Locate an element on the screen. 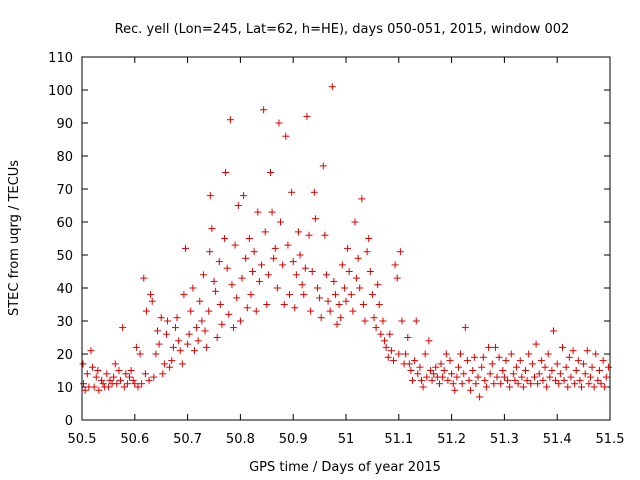 This screenshot has height=480, width=640. x-tick-label: 50.8 is located at coordinates (240, 439).